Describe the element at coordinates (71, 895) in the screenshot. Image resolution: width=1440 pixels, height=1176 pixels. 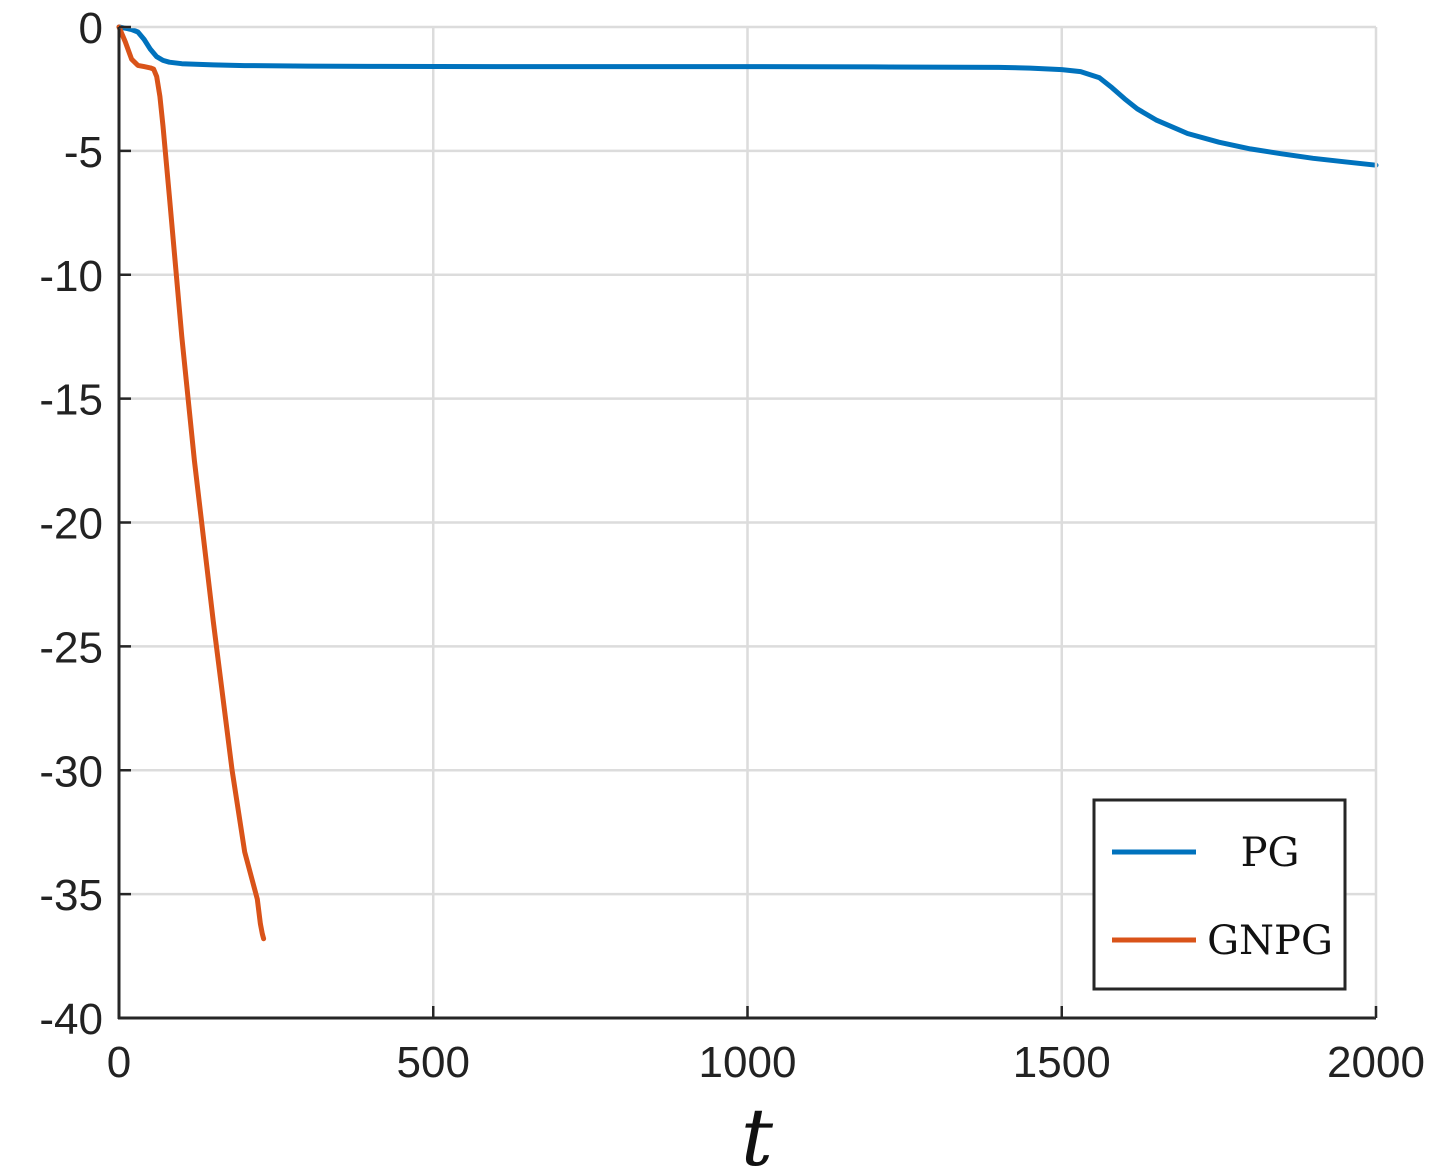
I see `y-tick-label-7: -35` at that location.